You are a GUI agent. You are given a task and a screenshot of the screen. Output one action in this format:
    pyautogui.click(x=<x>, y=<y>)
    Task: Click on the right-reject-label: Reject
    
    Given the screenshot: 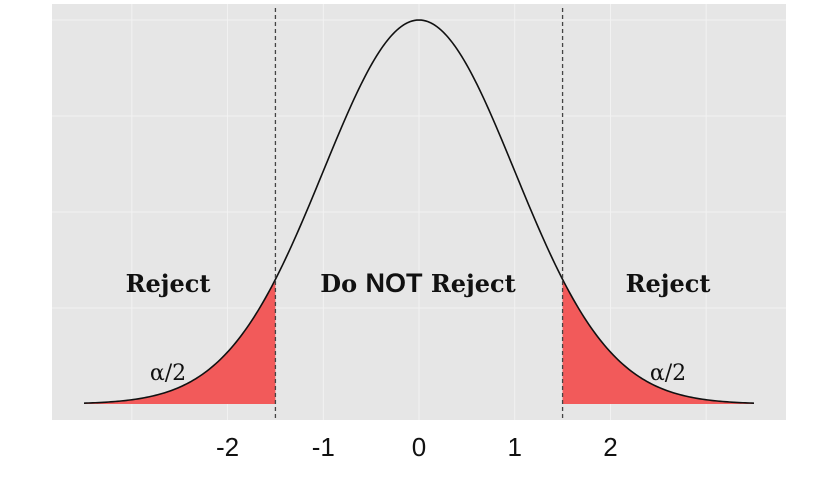 What is the action you would take?
    pyautogui.click(x=668, y=283)
    